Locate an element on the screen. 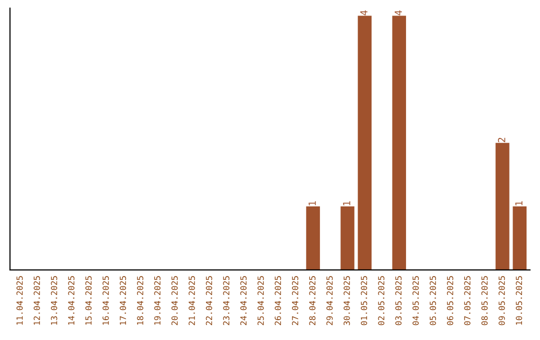  x-tick-label: 26.04.2025 is located at coordinates (278, 301).